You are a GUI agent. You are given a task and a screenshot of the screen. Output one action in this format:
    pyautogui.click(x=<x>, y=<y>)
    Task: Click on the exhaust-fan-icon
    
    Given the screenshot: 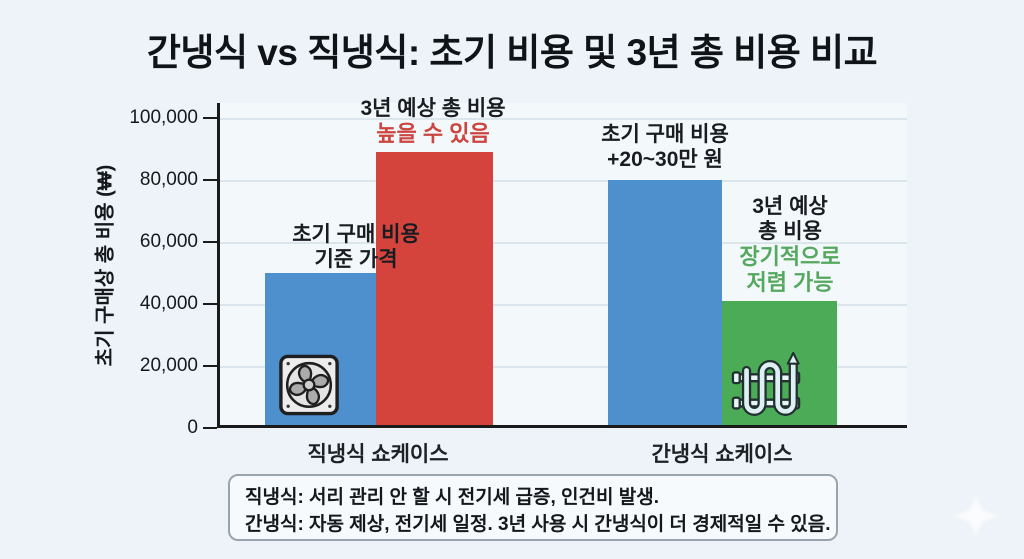 What is the action you would take?
    pyautogui.click(x=309, y=385)
    